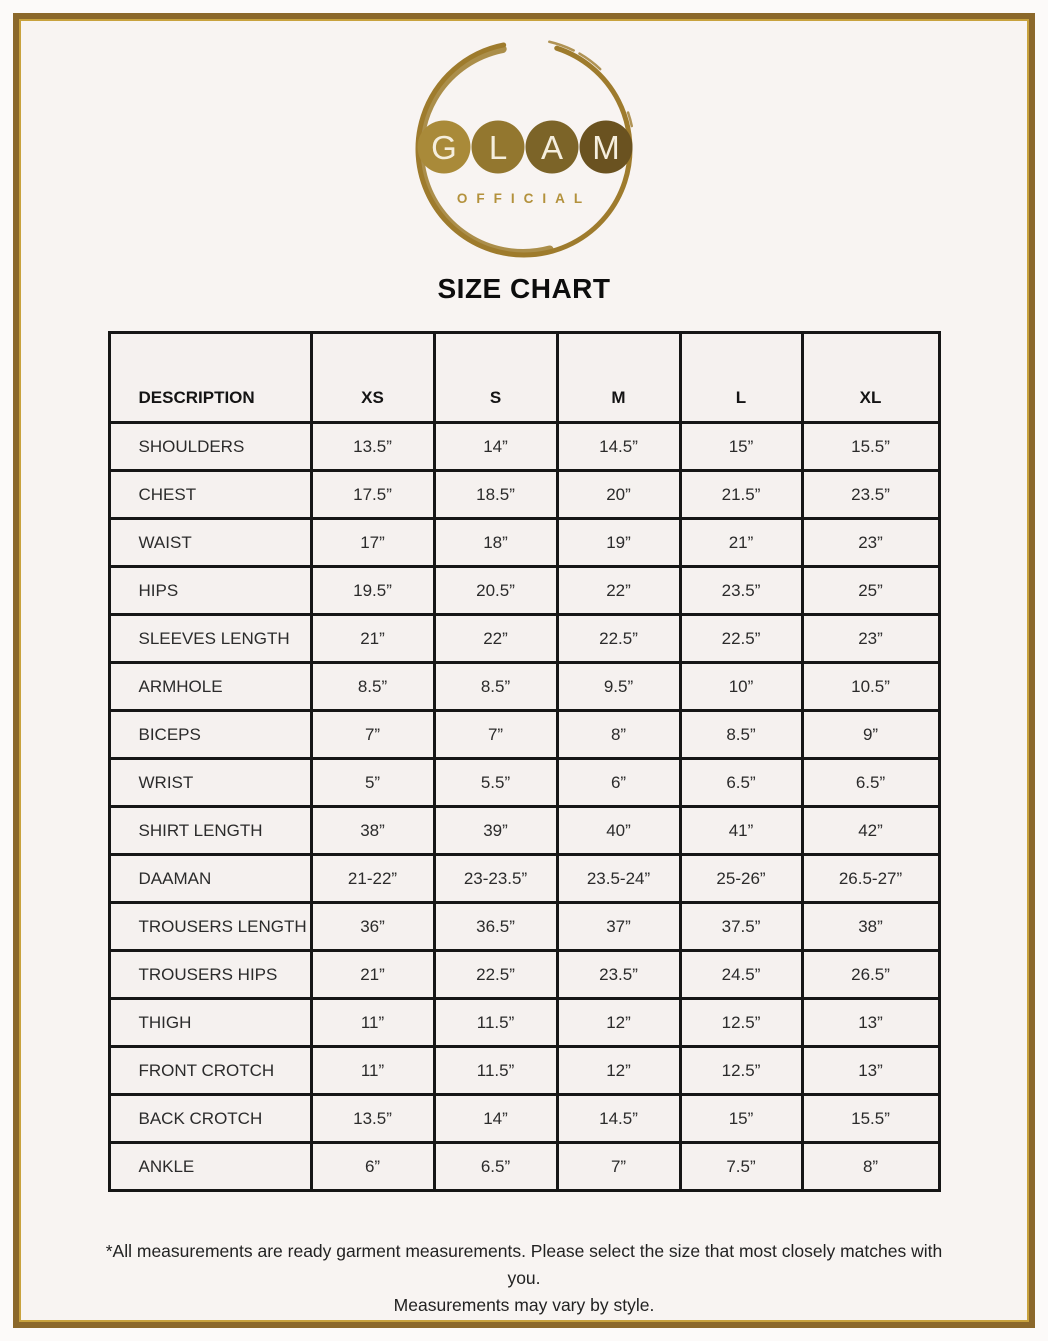  I want to click on measurement-cell: 36.5”, so click(495, 926).